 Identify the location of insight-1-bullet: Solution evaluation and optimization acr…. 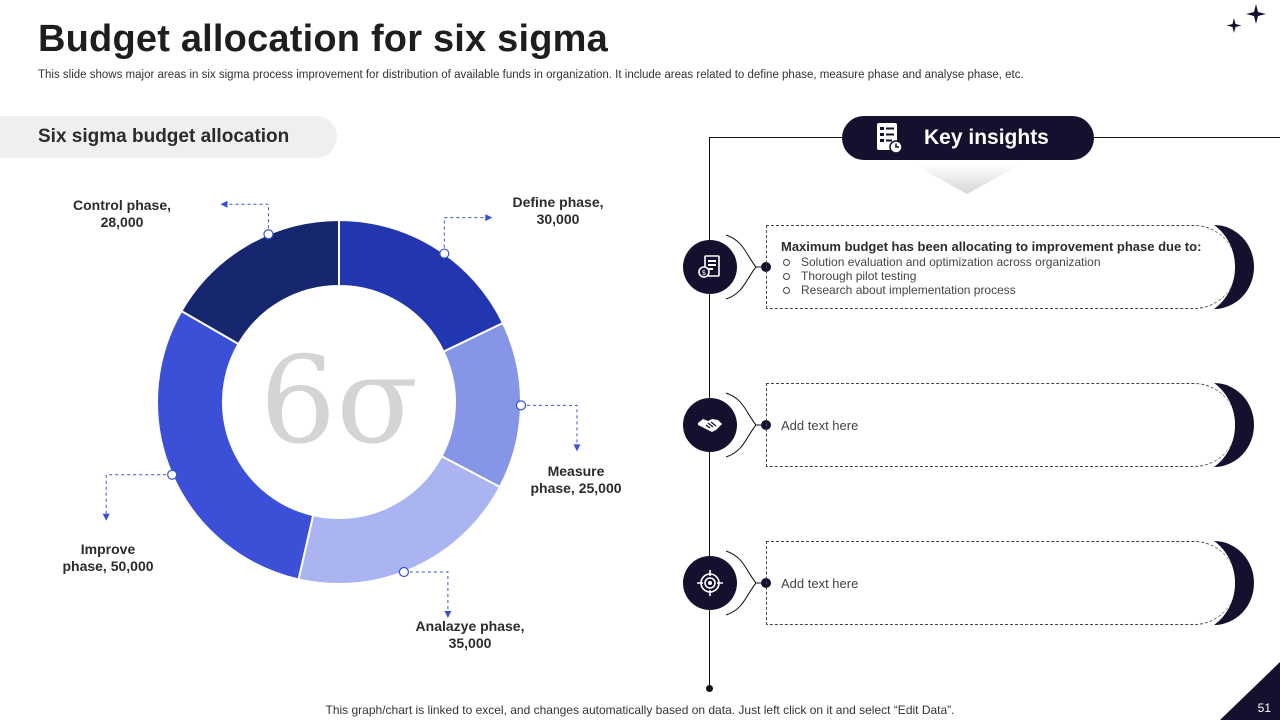
(941, 262).